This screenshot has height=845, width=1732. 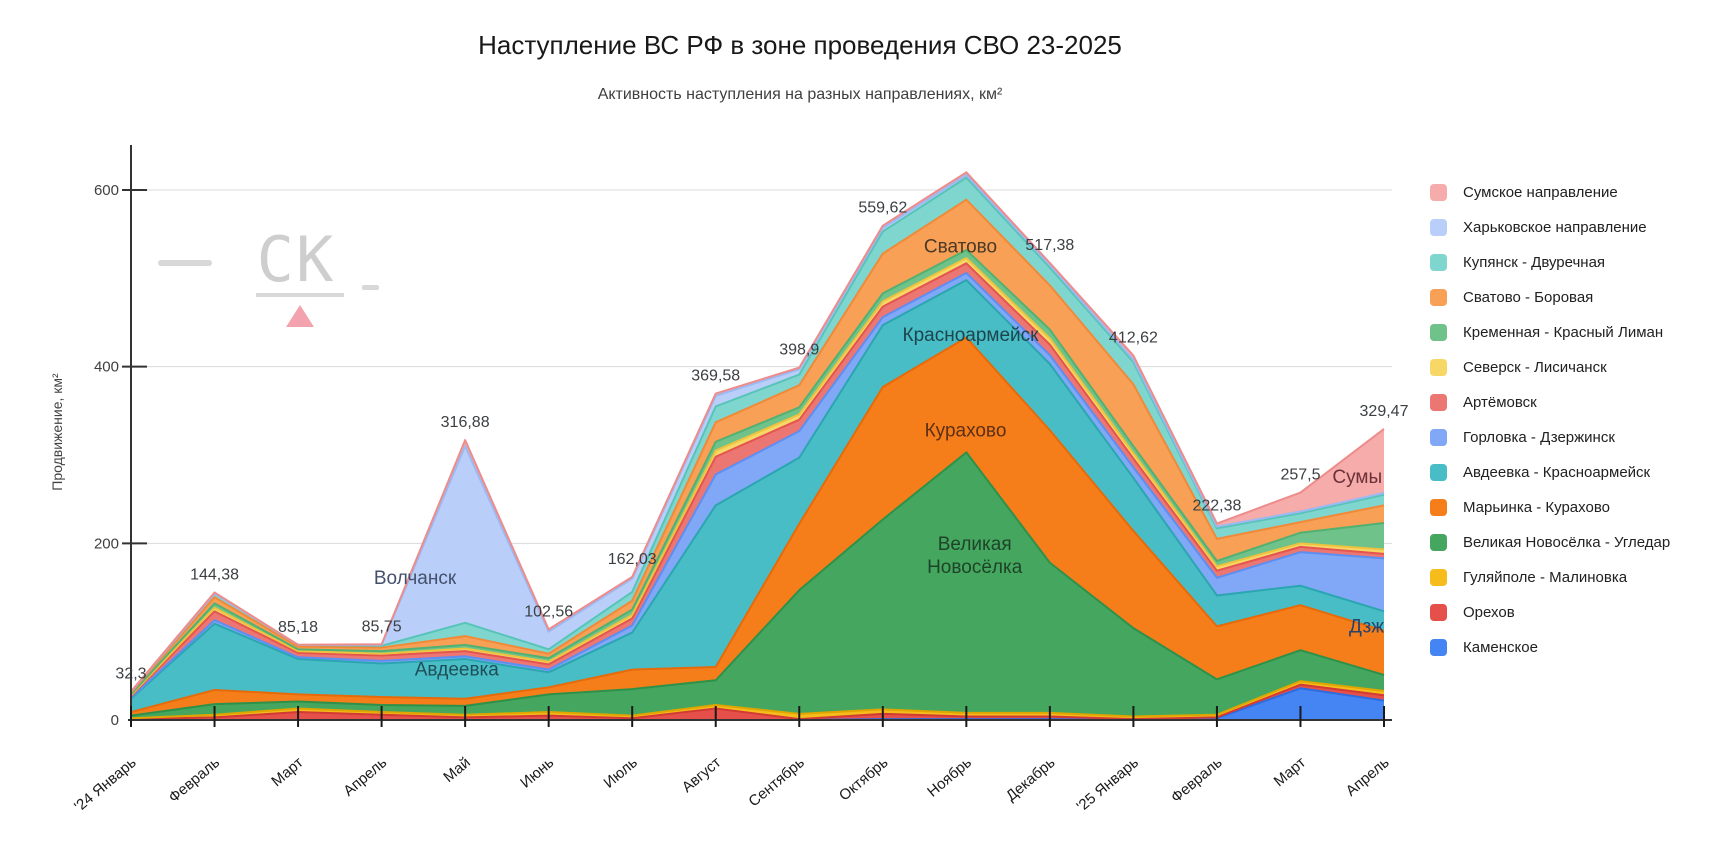 What do you see at coordinates (1550, 612) in the screenshot?
I see `legend-item-13: Орехов` at bounding box center [1550, 612].